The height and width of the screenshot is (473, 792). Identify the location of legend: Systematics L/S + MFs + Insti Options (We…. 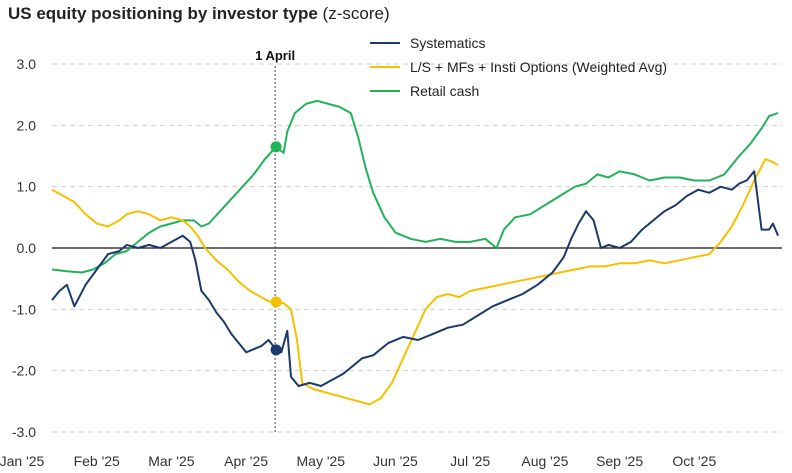
(518, 67).